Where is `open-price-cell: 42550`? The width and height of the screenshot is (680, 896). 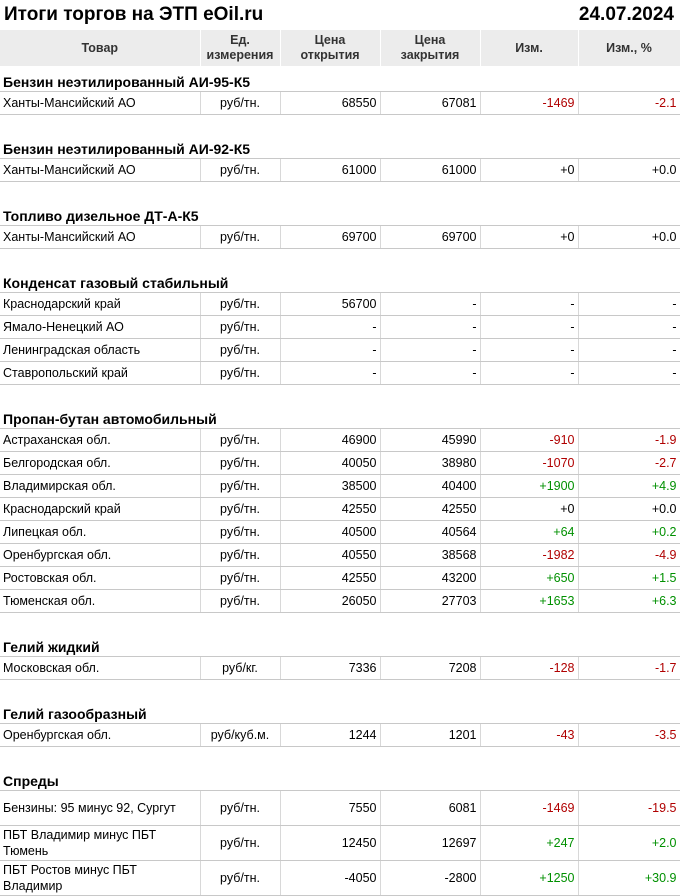
open-price-cell: 42550 is located at coordinates (330, 509).